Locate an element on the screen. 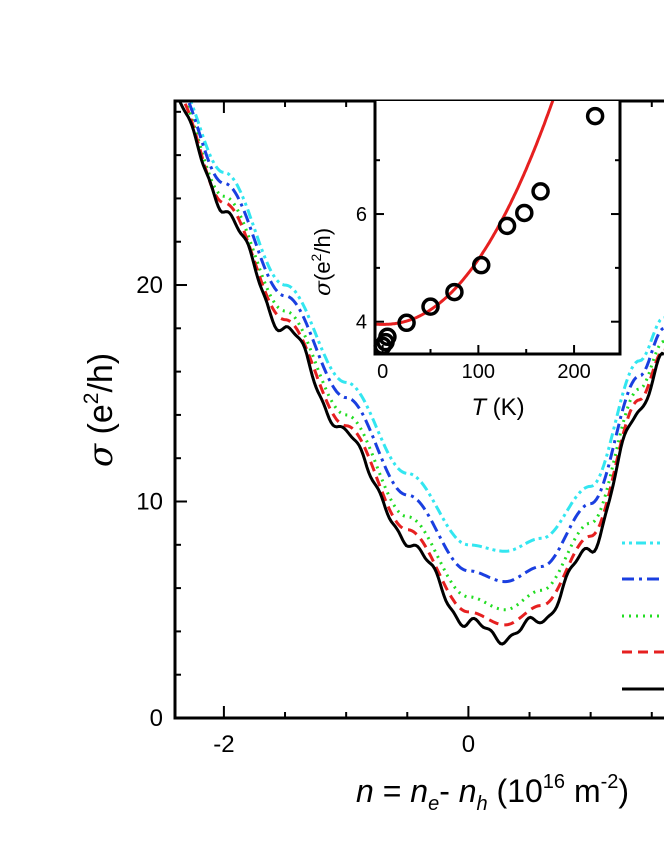 The image size is (664, 860). main-y-tick-label: 10 is located at coordinates (149, 502).